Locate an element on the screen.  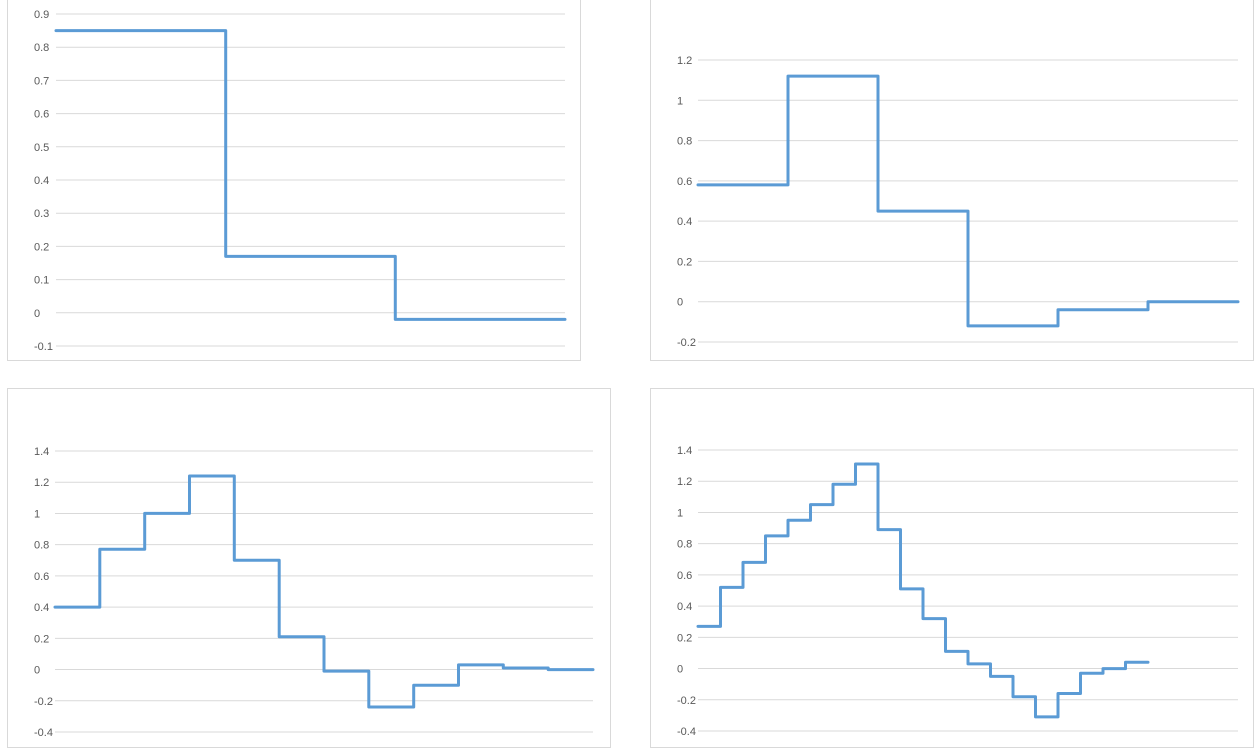
y-tick-label: -0.1 is located at coordinates (43, 347).